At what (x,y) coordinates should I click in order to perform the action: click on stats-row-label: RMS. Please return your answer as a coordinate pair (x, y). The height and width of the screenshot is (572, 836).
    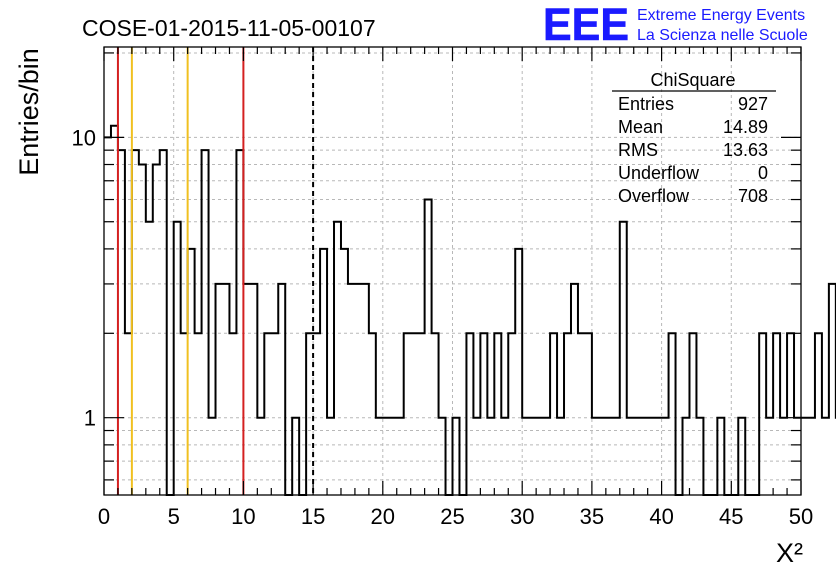
    Looking at the image, I should click on (638, 150).